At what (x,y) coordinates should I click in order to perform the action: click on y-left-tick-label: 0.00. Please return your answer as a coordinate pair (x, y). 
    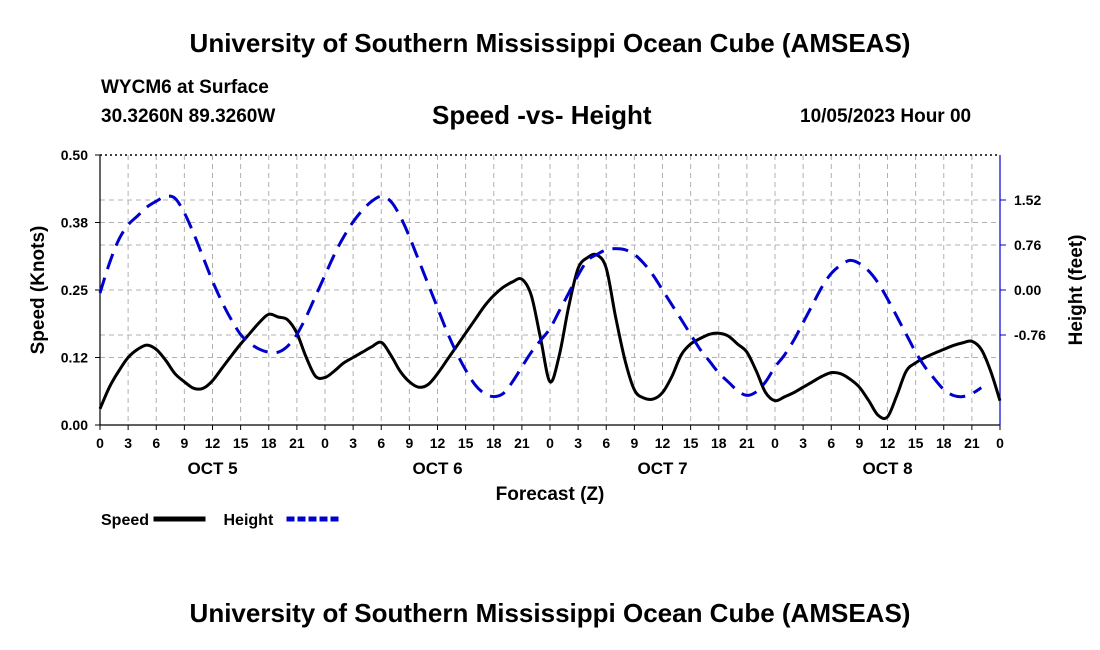
    Looking at the image, I should click on (74, 425).